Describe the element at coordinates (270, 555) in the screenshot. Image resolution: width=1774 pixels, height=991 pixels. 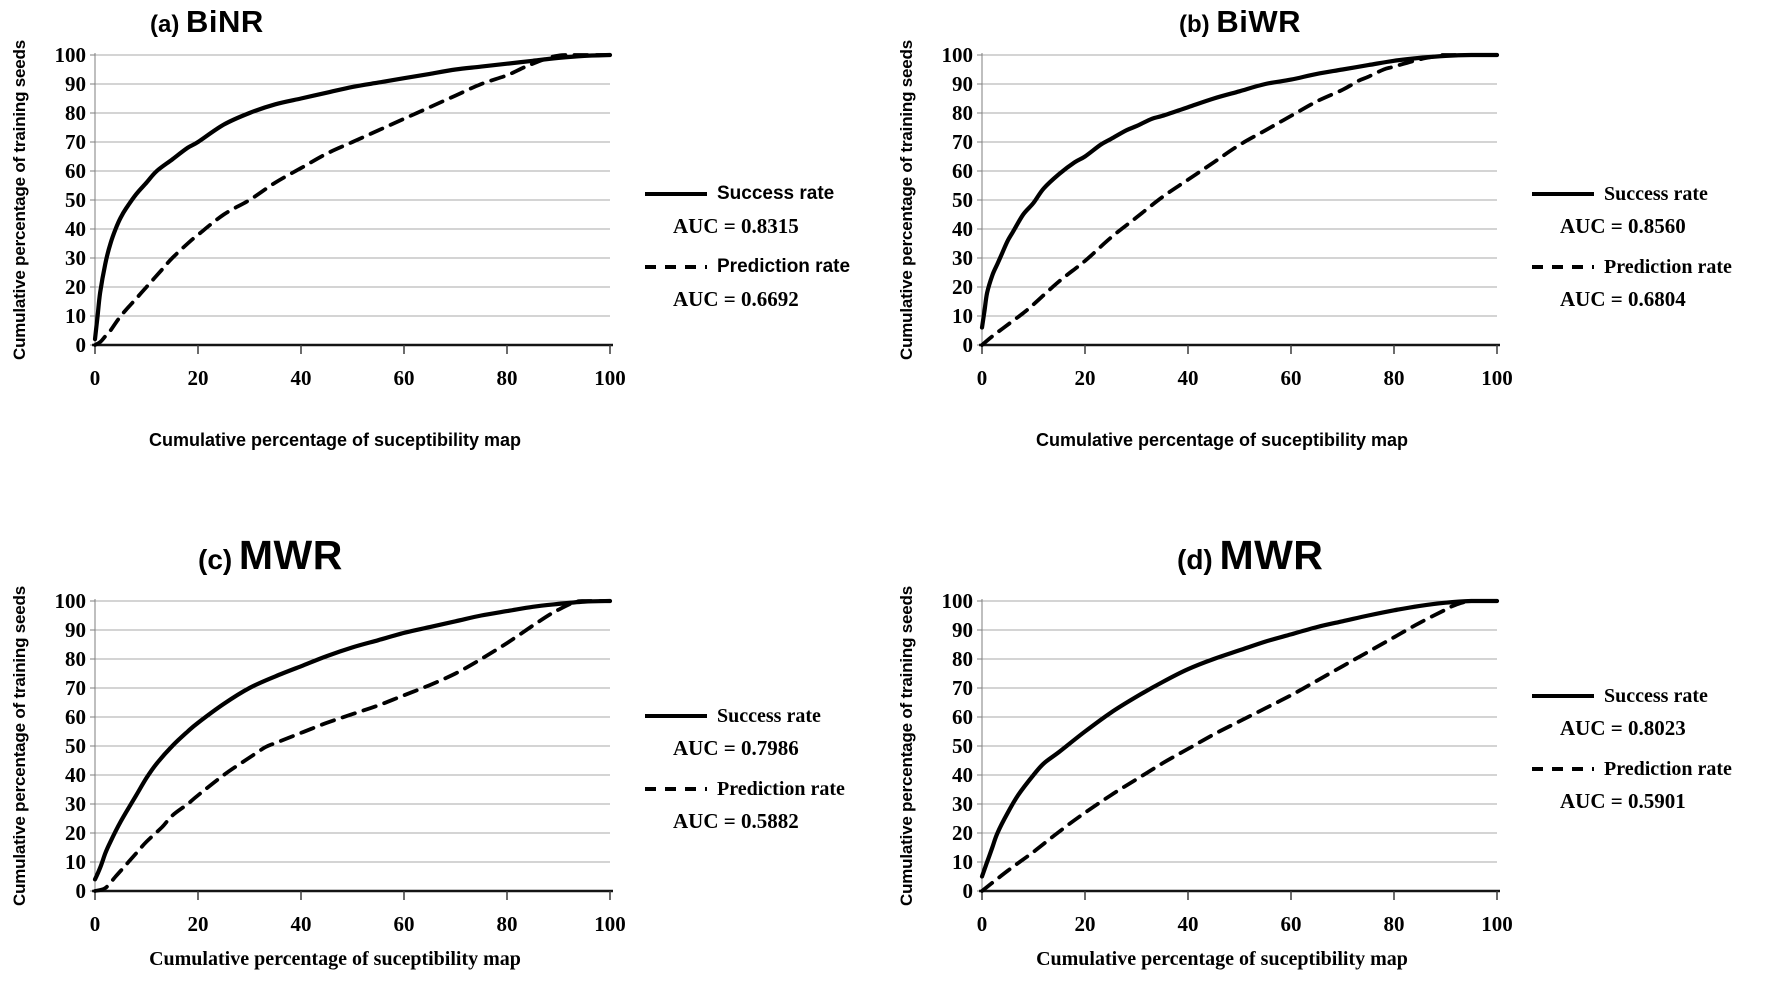
I see `panel-title: (c) MWR` at that location.